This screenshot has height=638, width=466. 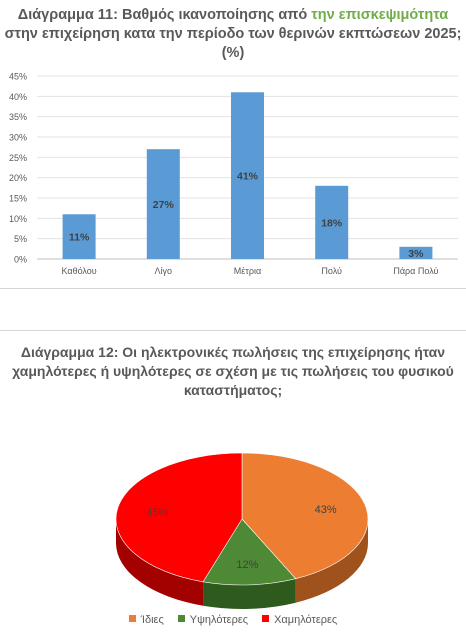 I want to click on y-tick-label: 20%, so click(x=18, y=178).